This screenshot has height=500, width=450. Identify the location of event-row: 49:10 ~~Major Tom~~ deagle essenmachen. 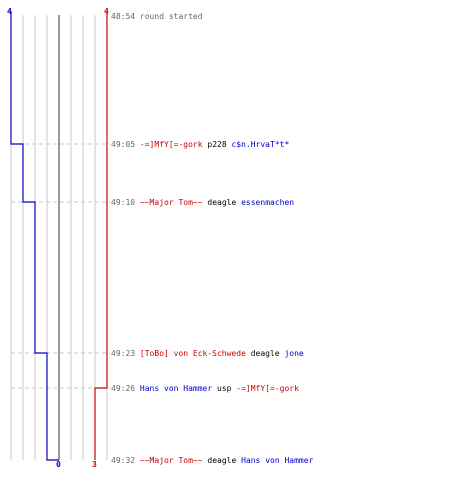
(202, 203).